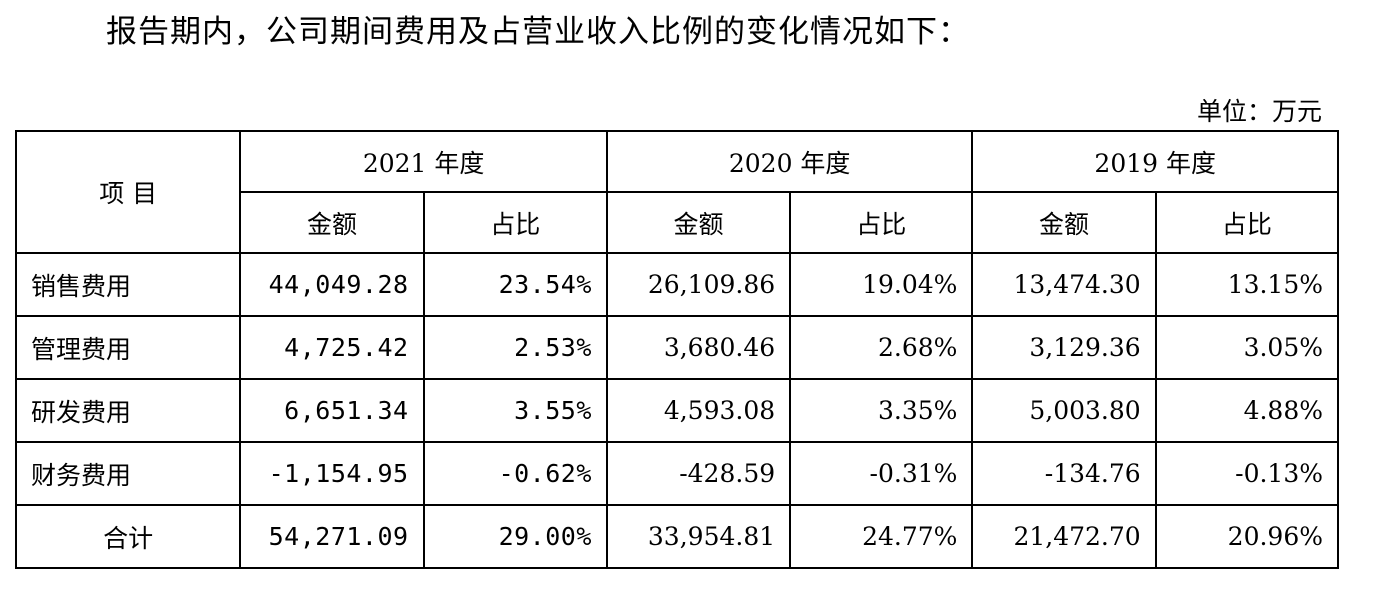 This screenshot has width=1376, height=590. I want to click on amount-2019: 5,003.80, so click(1064, 410).